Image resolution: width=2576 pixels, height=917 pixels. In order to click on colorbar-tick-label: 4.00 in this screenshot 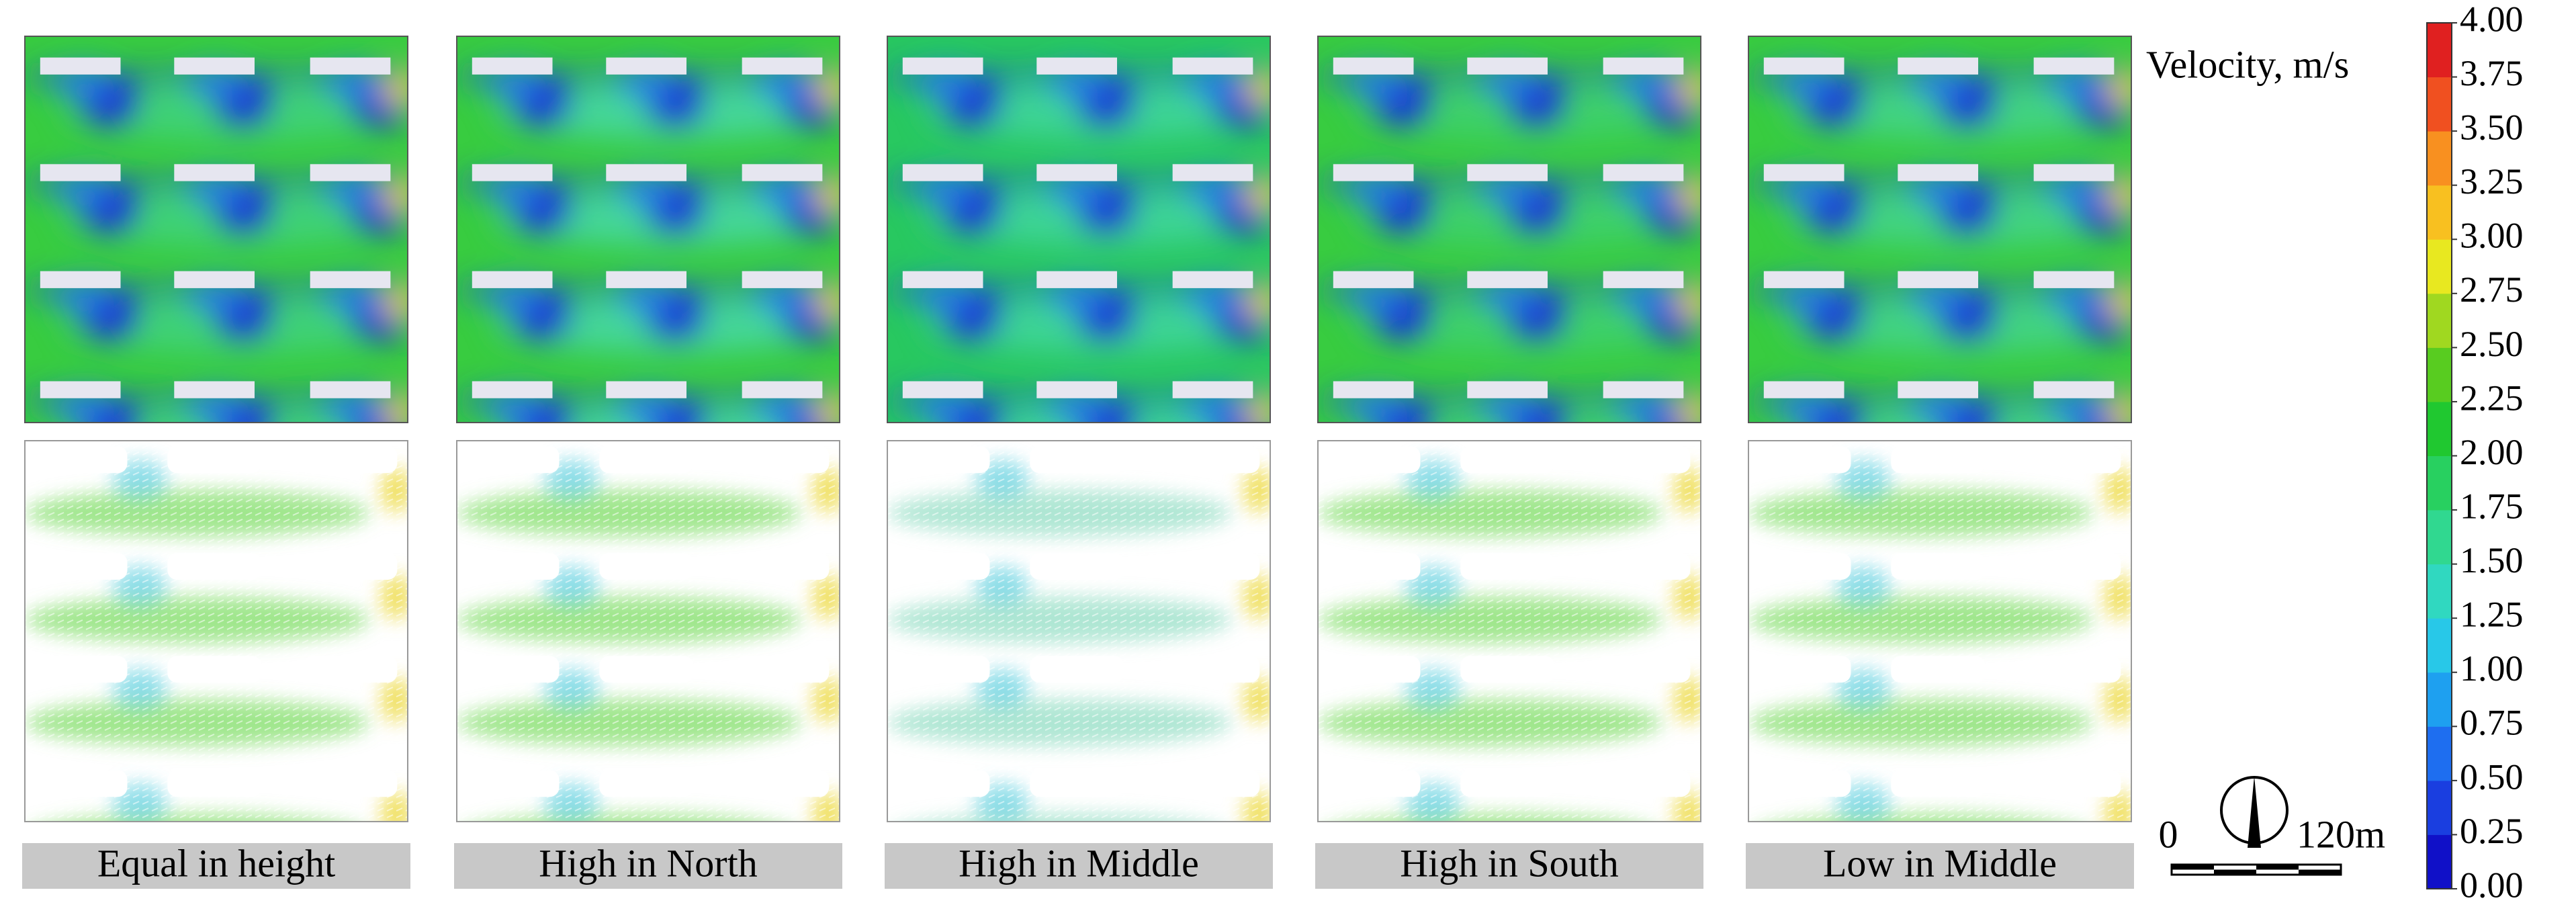, I will do `click(2492, 19)`.